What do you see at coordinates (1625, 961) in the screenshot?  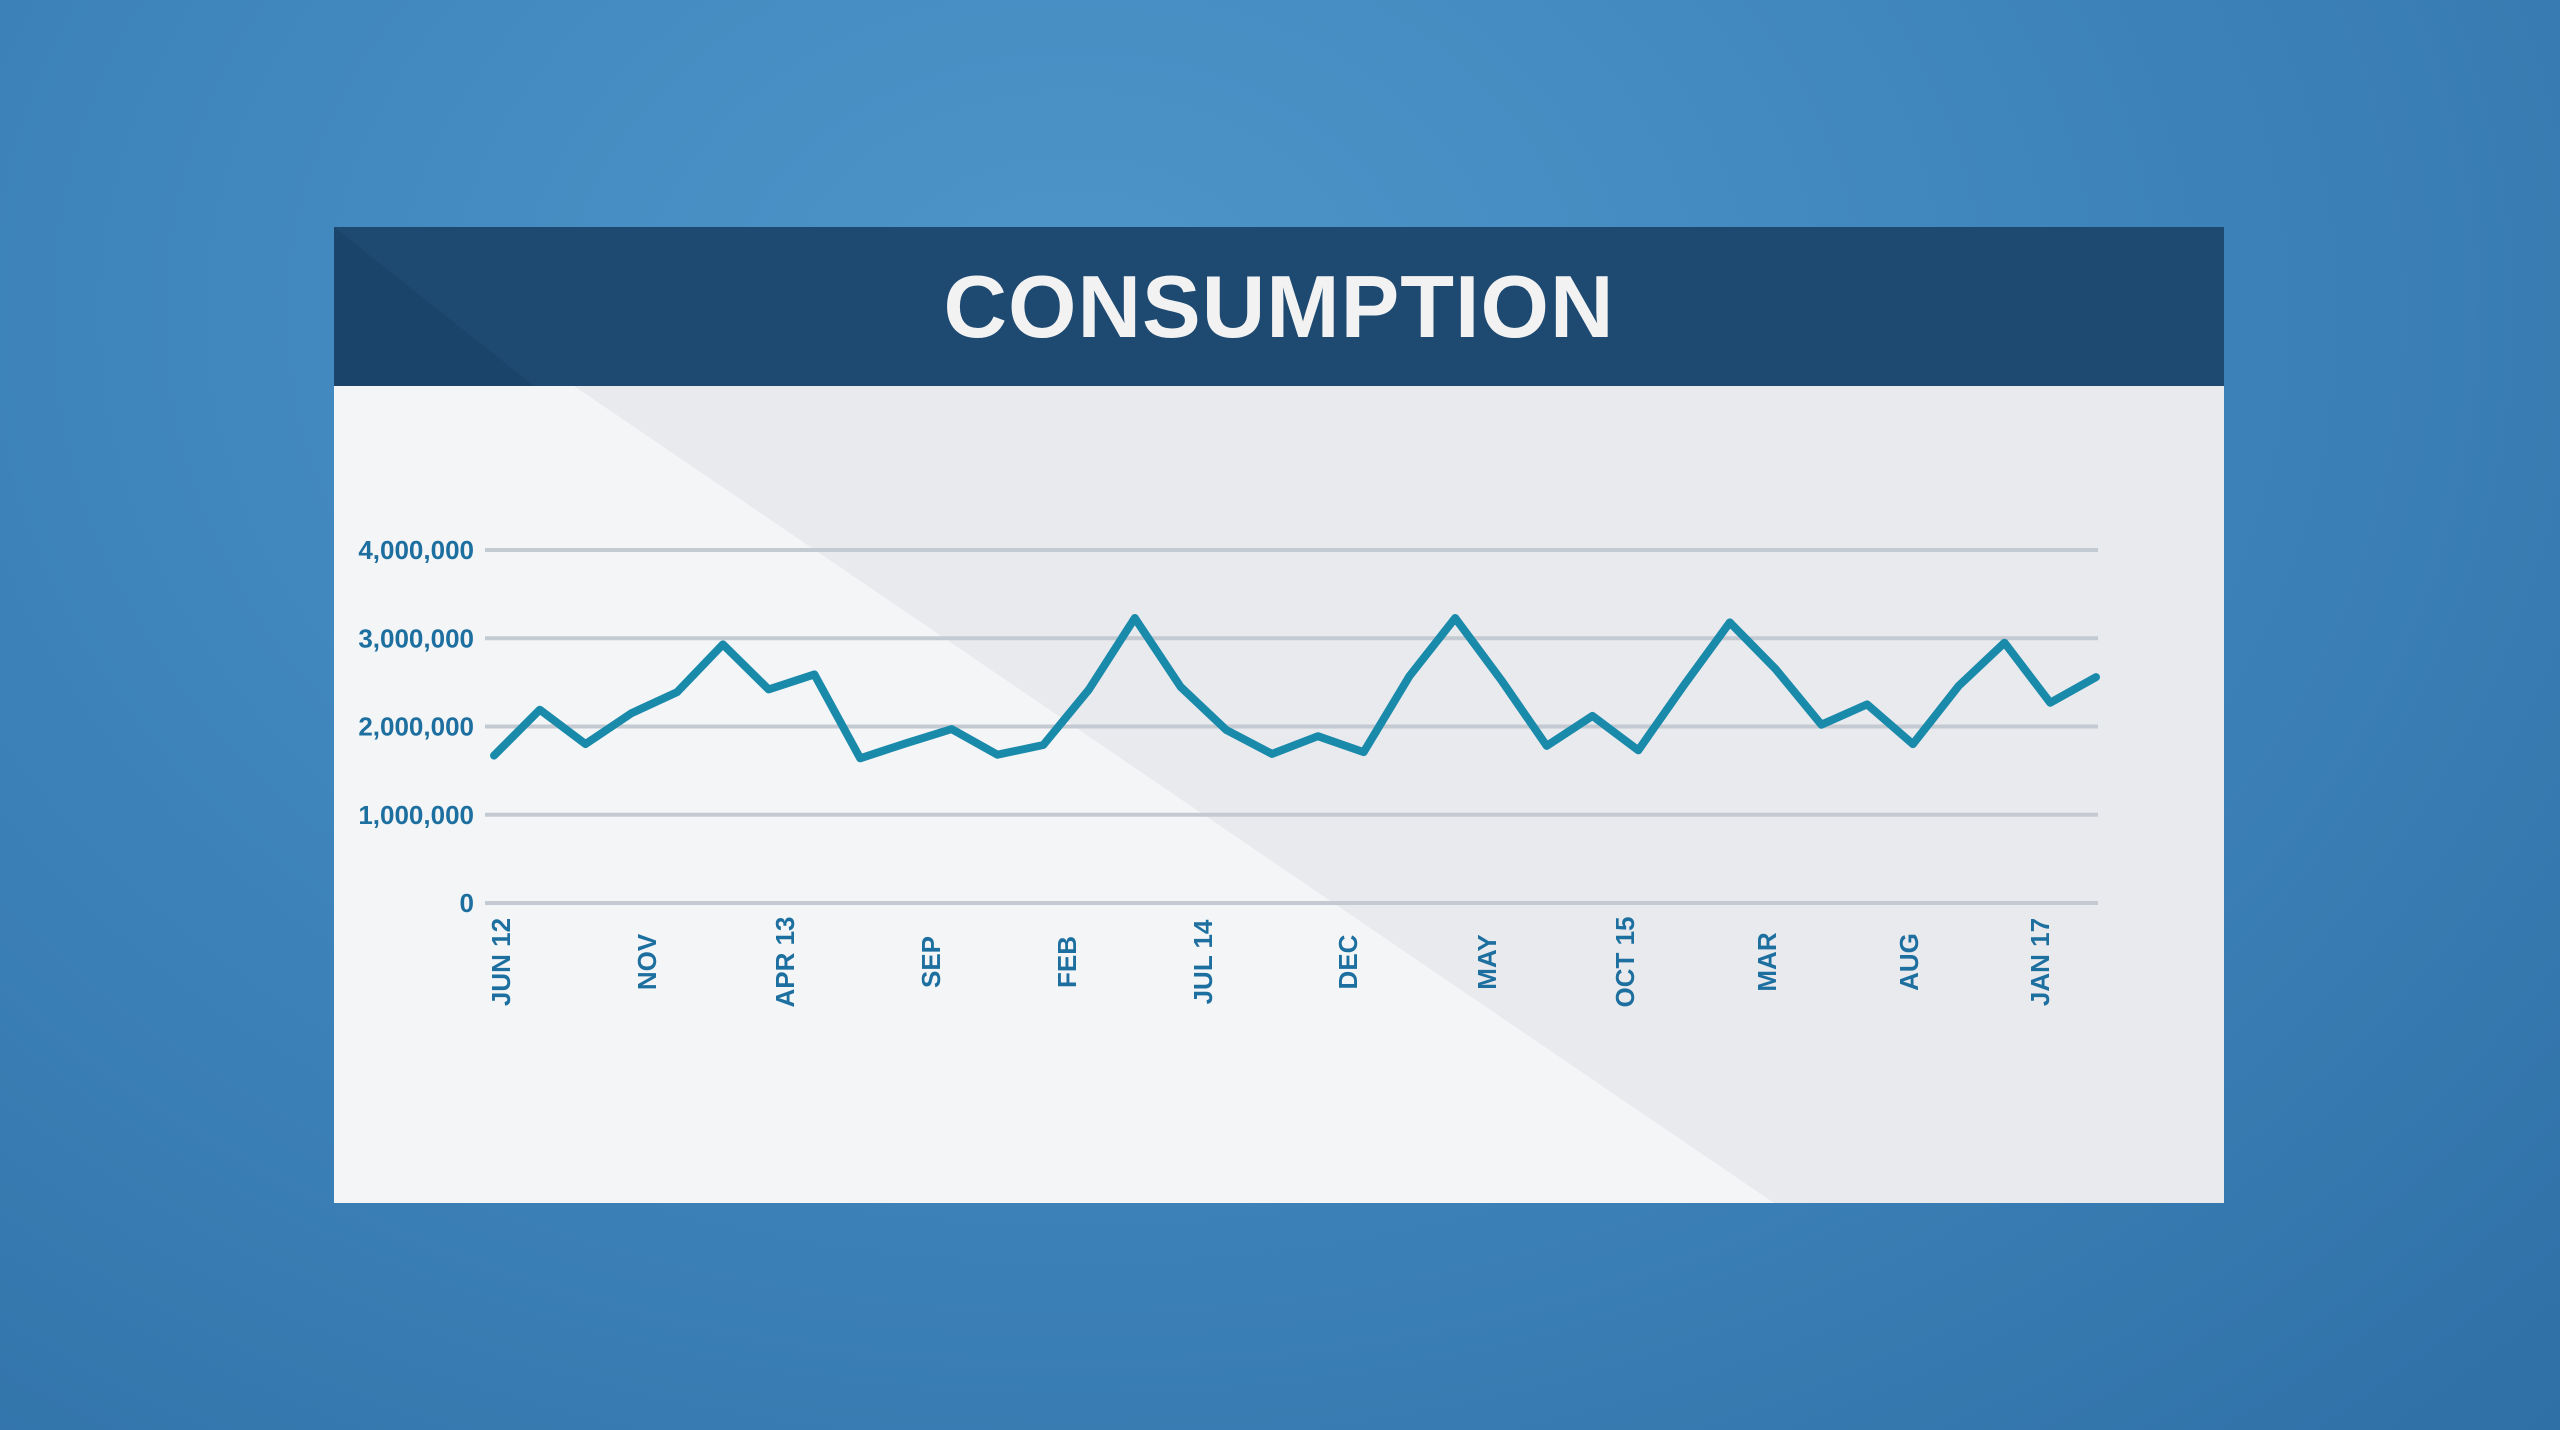 I see `x-tick-label: OCT 15` at bounding box center [1625, 961].